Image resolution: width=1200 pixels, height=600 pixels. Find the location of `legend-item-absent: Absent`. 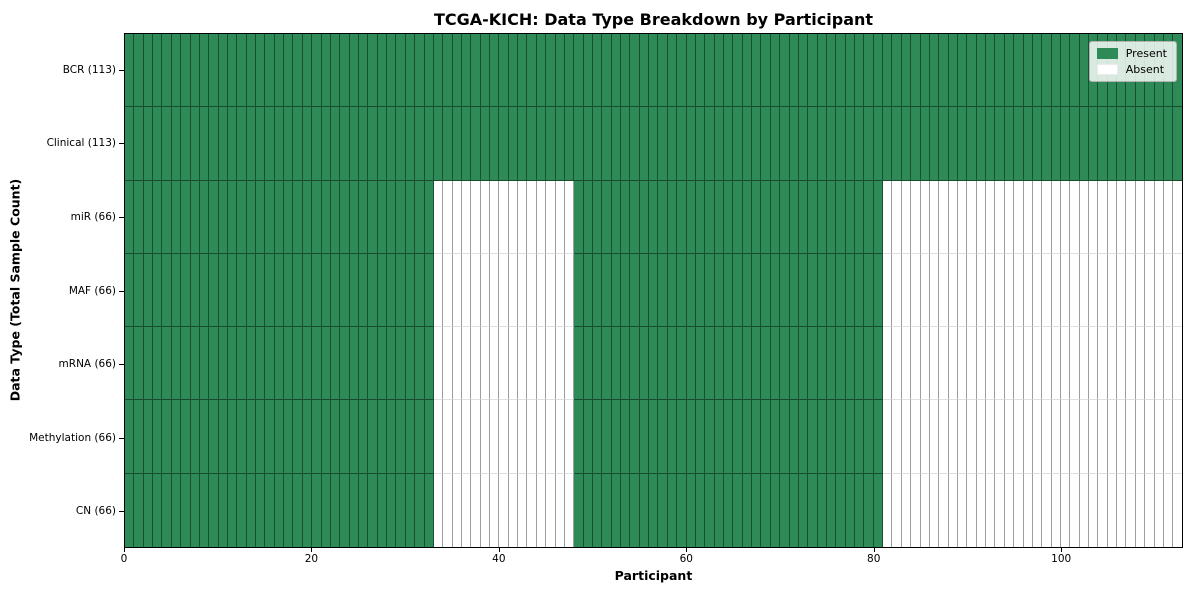

legend-item-absent: Absent is located at coordinates (1131, 69).